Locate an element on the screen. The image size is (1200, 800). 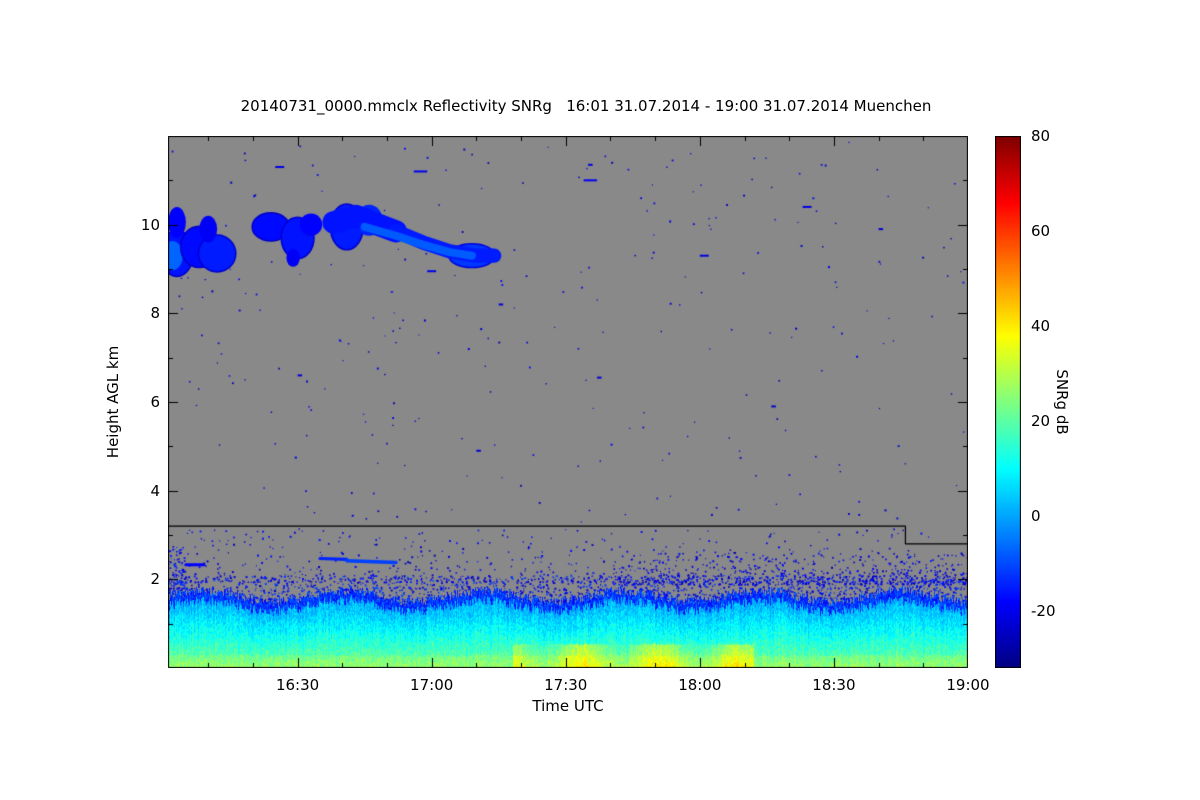
y-tick-label: 2 is located at coordinates (155, 579).